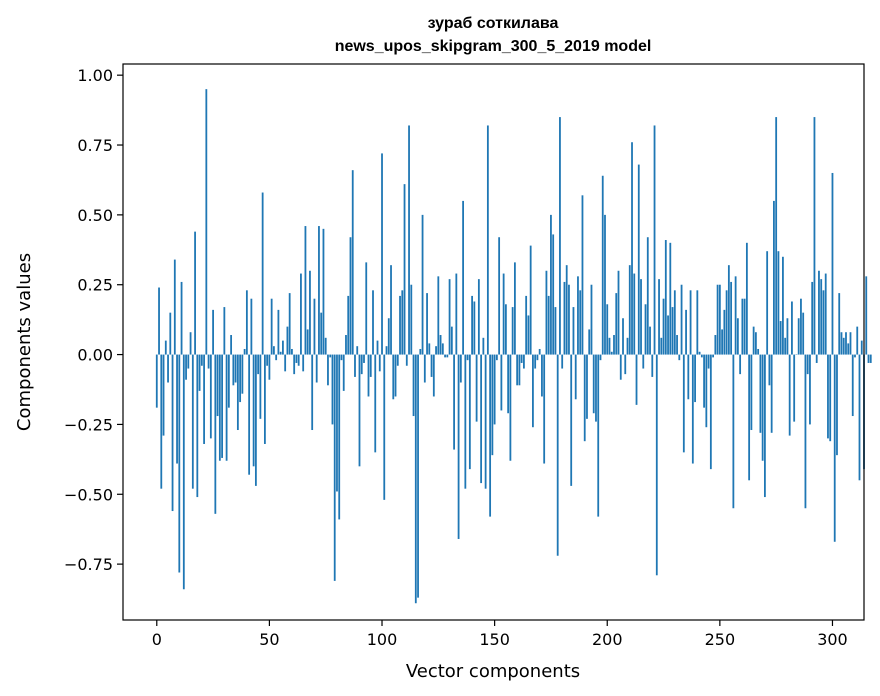 The width and height of the screenshot is (880, 696). Describe the element at coordinates (607, 639) in the screenshot. I see `x-tick-label-200: 200` at that location.